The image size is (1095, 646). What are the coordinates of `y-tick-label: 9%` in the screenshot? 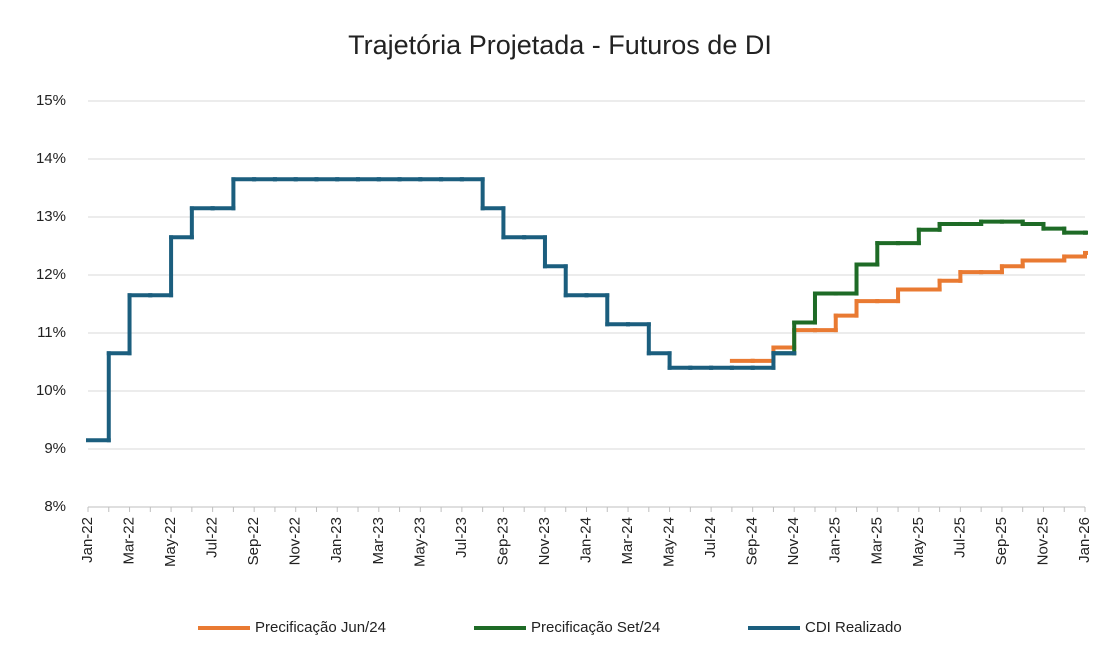 It's located at (55, 448).